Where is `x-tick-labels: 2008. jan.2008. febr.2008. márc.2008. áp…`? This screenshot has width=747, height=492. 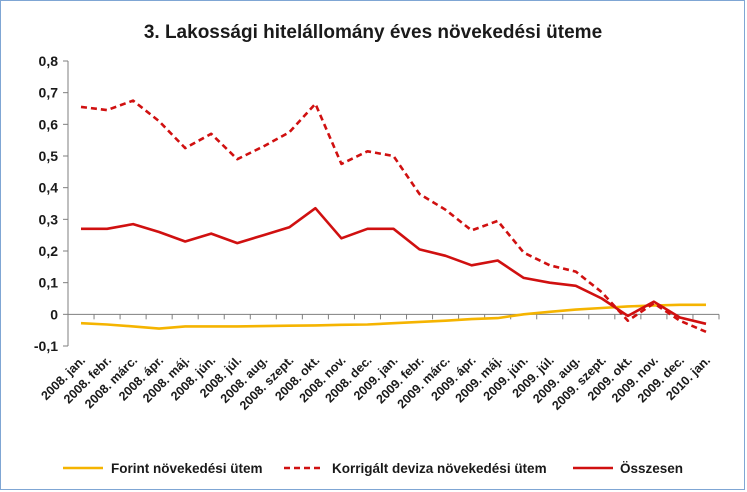
x-tick-labels: 2008. jan.2008. febr.2008. márc.2008. áp… is located at coordinates (375, 383).